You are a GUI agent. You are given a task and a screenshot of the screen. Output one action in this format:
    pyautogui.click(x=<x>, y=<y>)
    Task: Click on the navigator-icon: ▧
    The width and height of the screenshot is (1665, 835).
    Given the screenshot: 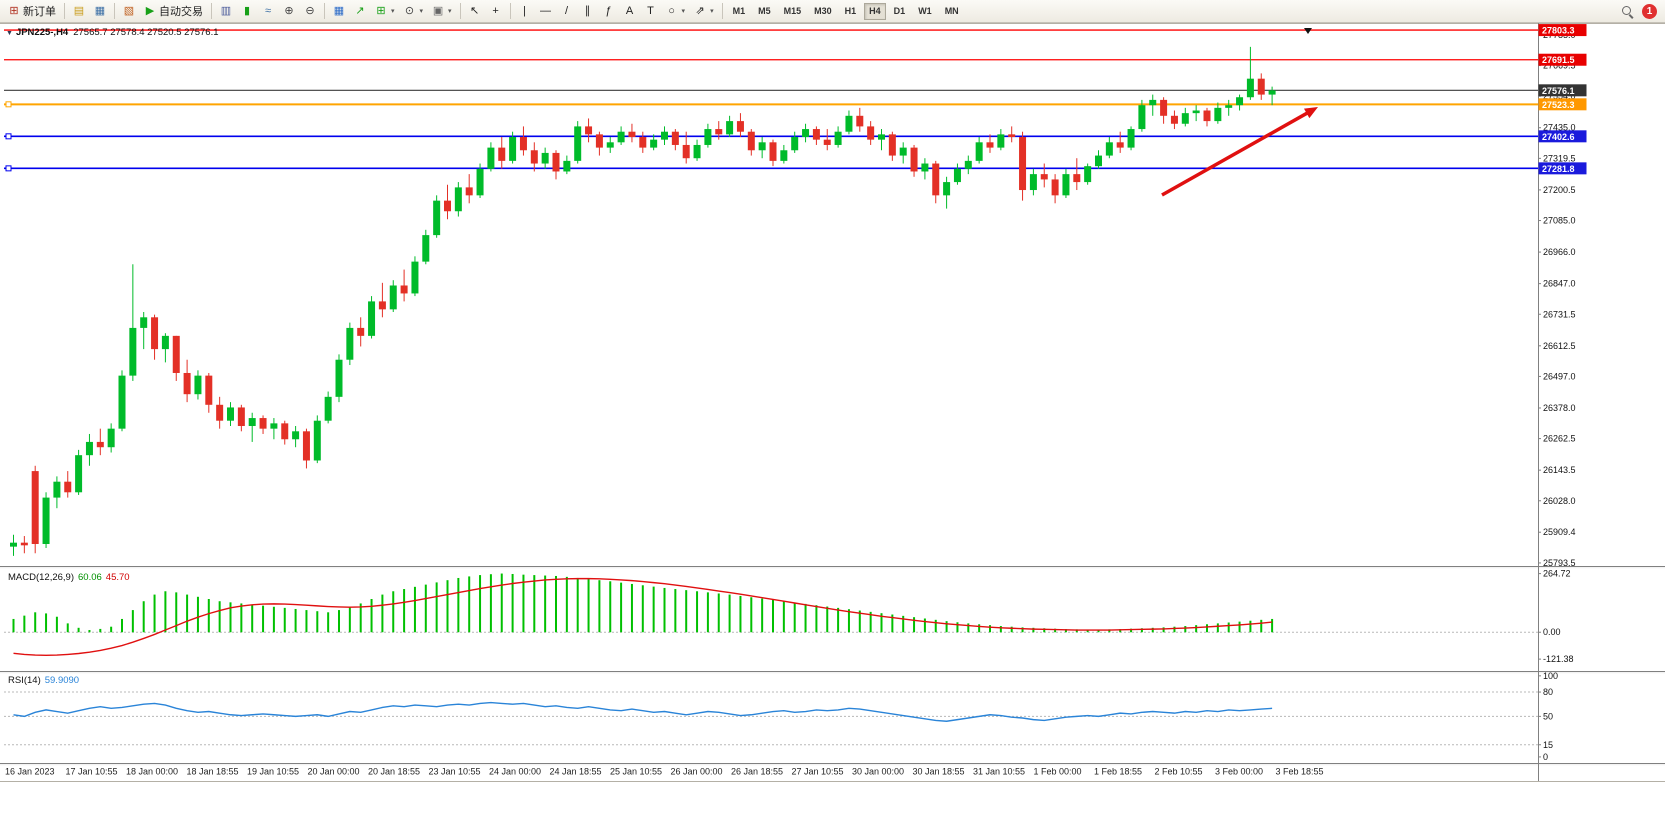 What is the action you would take?
    pyautogui.click(x=129, y=10)
    